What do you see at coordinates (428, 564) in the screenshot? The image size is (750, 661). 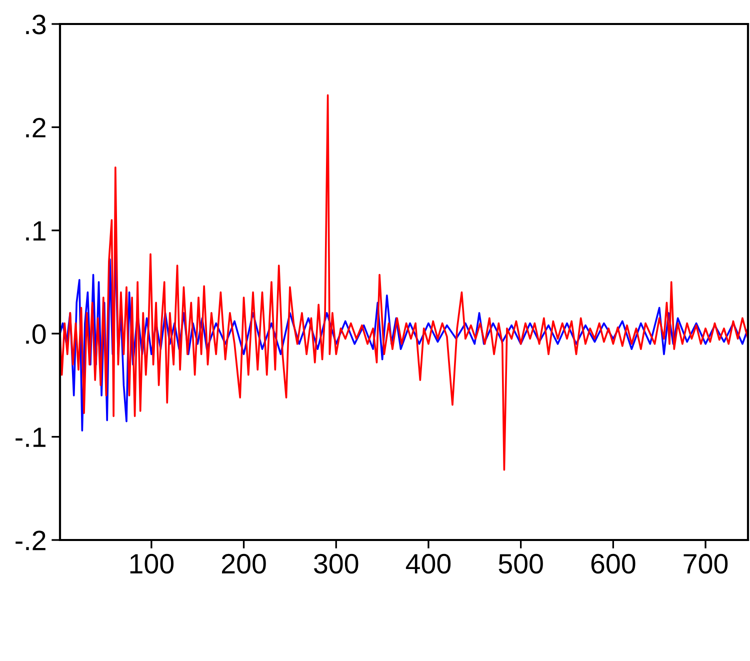 I see `x-tick-label: 400` at bounding box center [428, 564].